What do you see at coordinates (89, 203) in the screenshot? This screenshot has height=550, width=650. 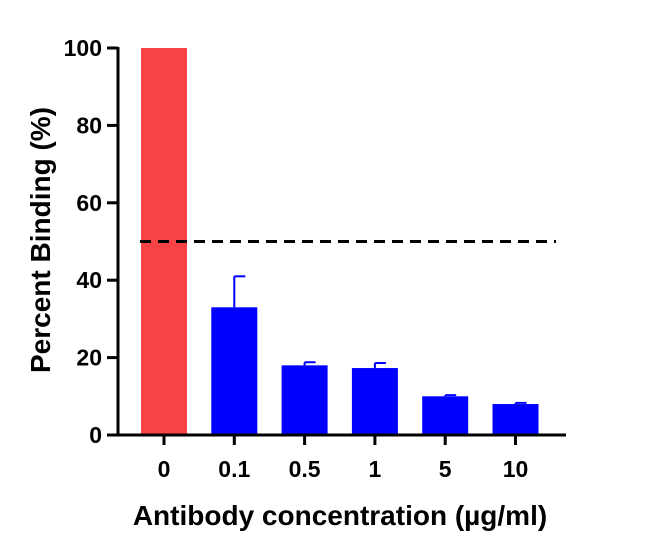 I see `y-tick-label-60: 60` at bounding box center [89, 203].